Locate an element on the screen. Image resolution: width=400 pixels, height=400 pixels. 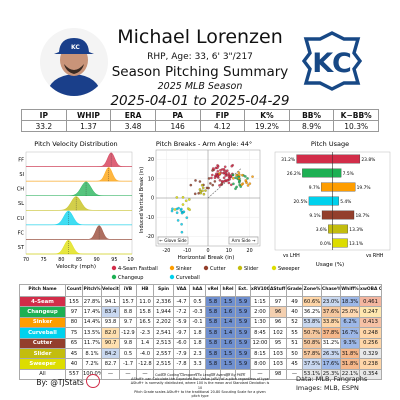
legend-label: Sinker is located at coordinates (184, 269).